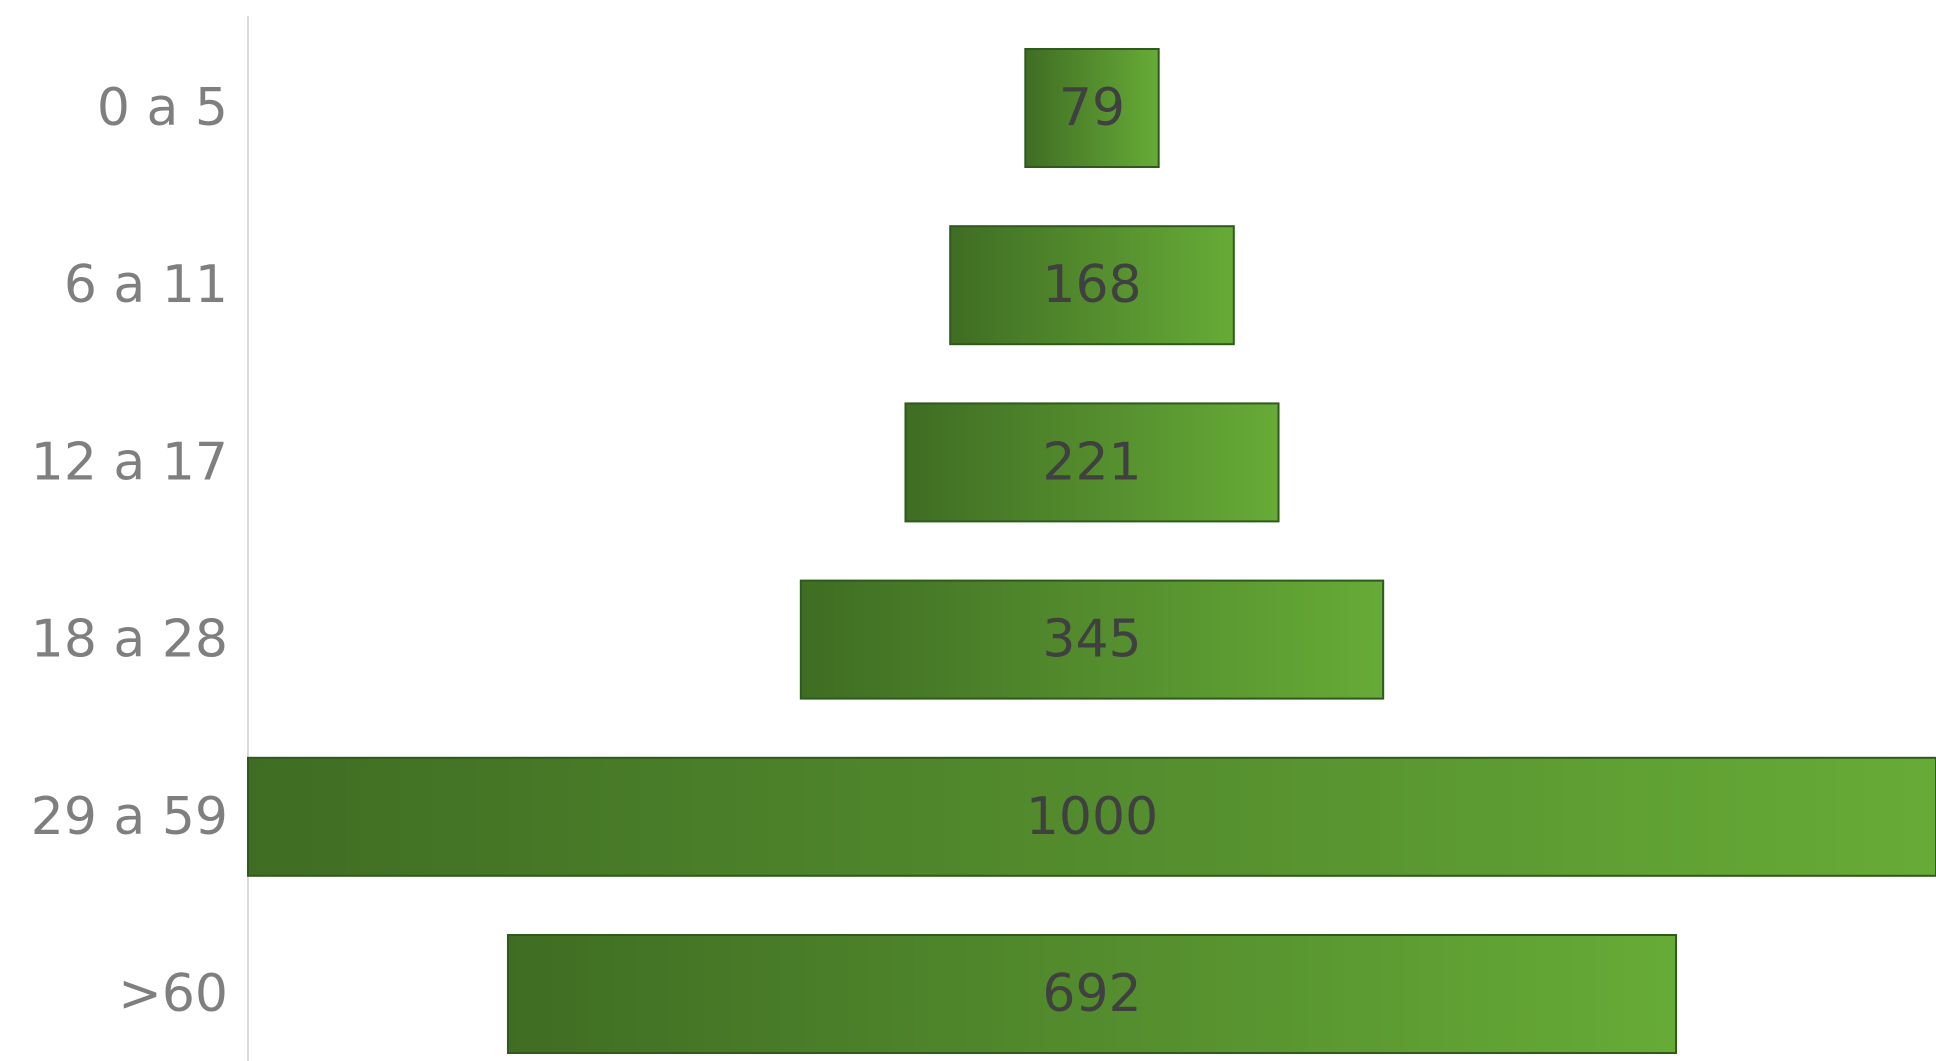 This screenshot has height=1061, width=1936. What do you see at coordinates (129, 462) in the screenshot?
I see `category-label: 12 a 17` at bounding box center [129, 462].